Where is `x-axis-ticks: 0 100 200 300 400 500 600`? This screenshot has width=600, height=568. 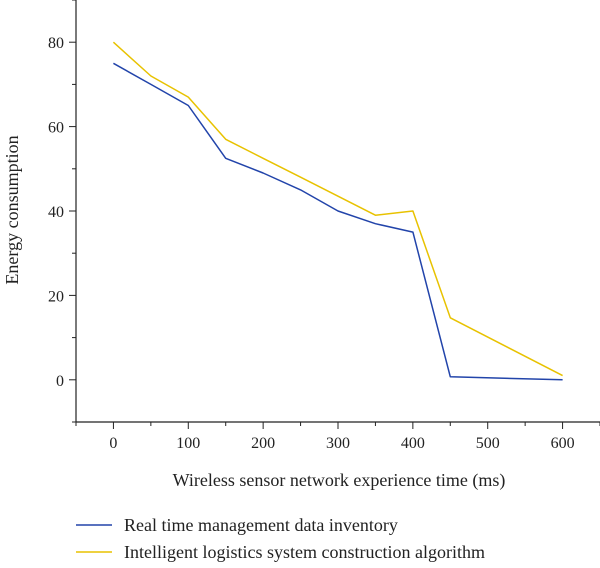
x-axis-ticks: 0 100 200 300 400 500 600 is located at coordinates (337, 437).